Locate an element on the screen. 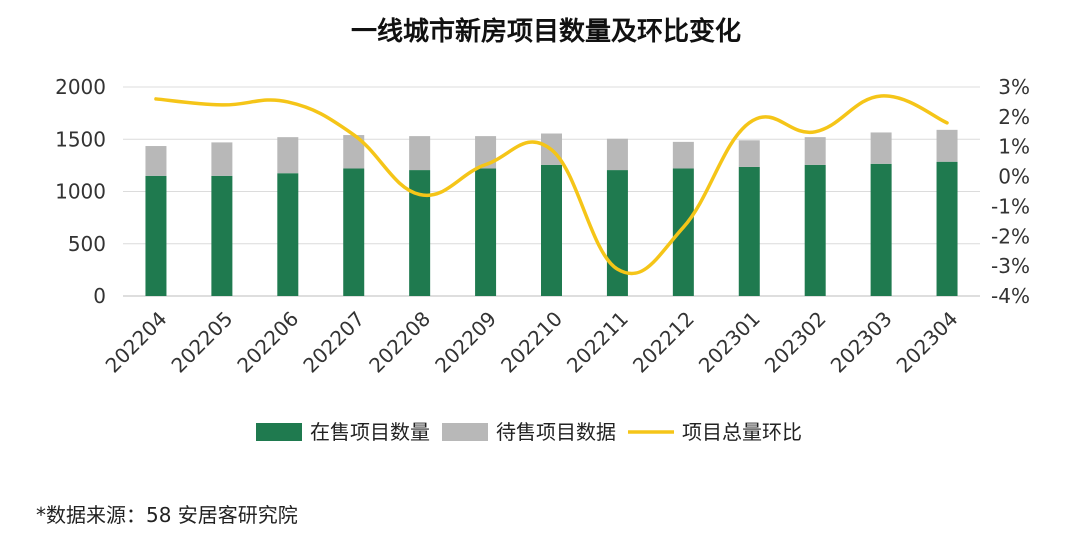 The width and height of the screenshot is (1080, 543). x-tick-label: 202207 is located at coordinates (333, 342).